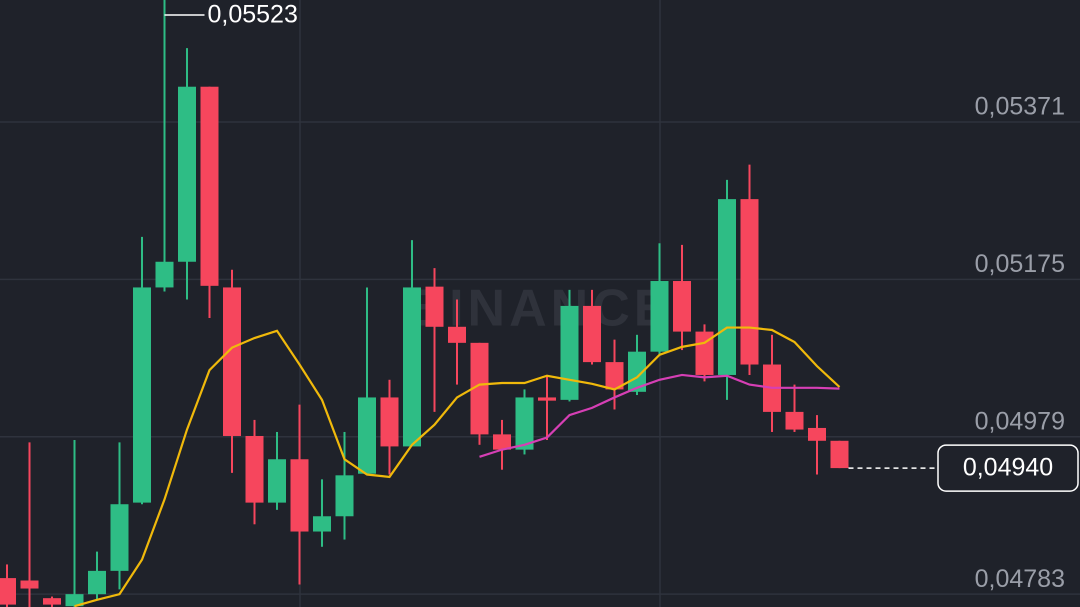  I want to click on y-tick-label: 0,04783, so click(1020, 579).